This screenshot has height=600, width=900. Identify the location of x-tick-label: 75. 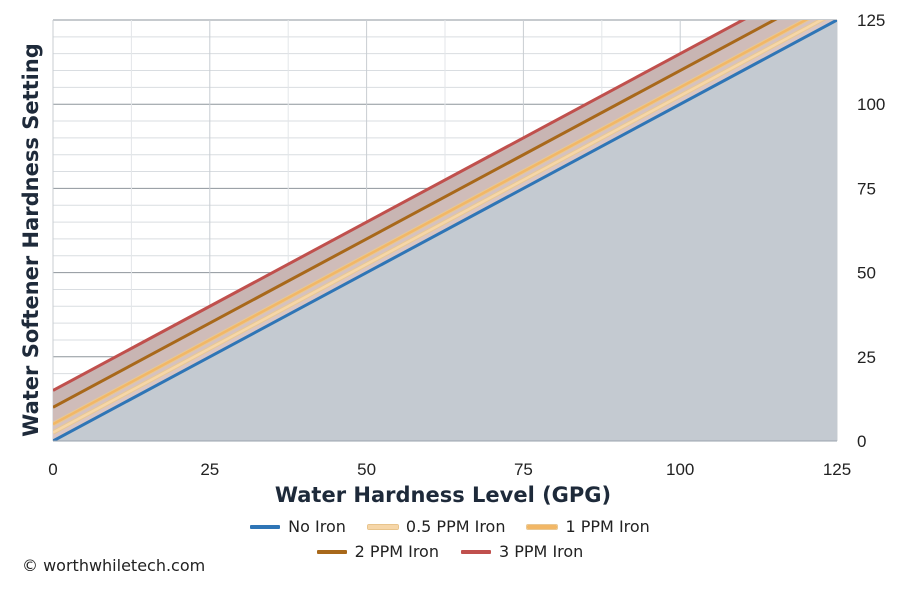
(523, 469).